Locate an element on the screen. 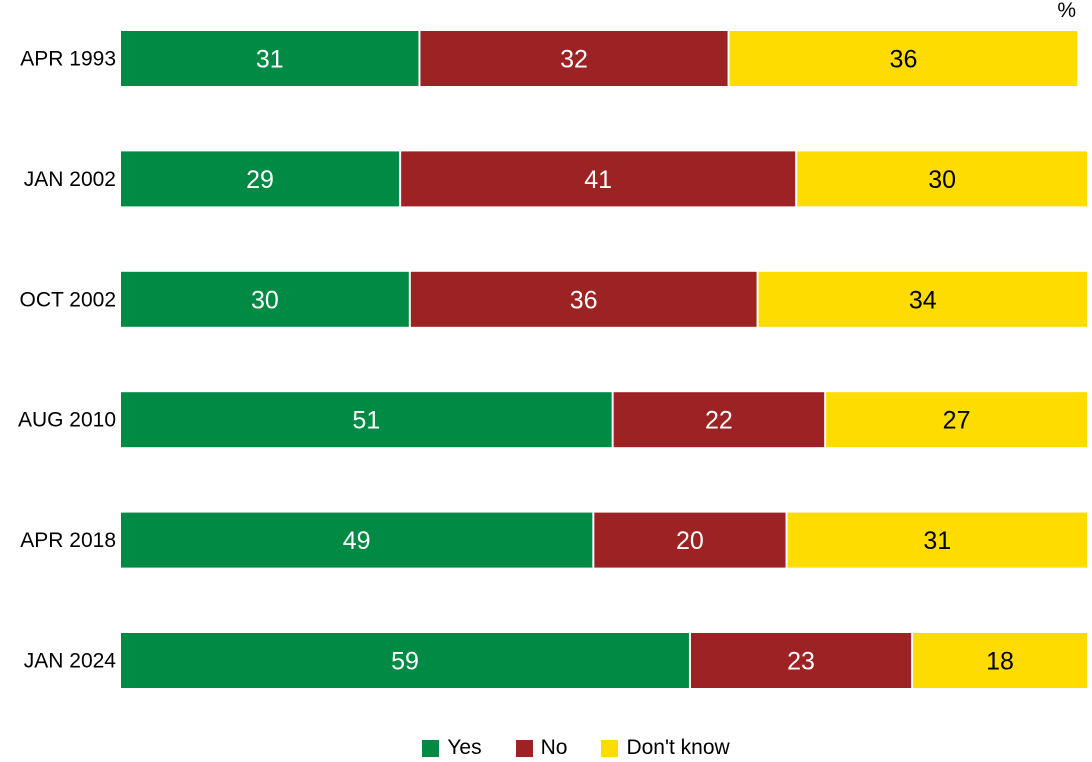 This screenshot has width=1092, height=762. category-label: JAN 2024 is located at coordinates (70, 661).